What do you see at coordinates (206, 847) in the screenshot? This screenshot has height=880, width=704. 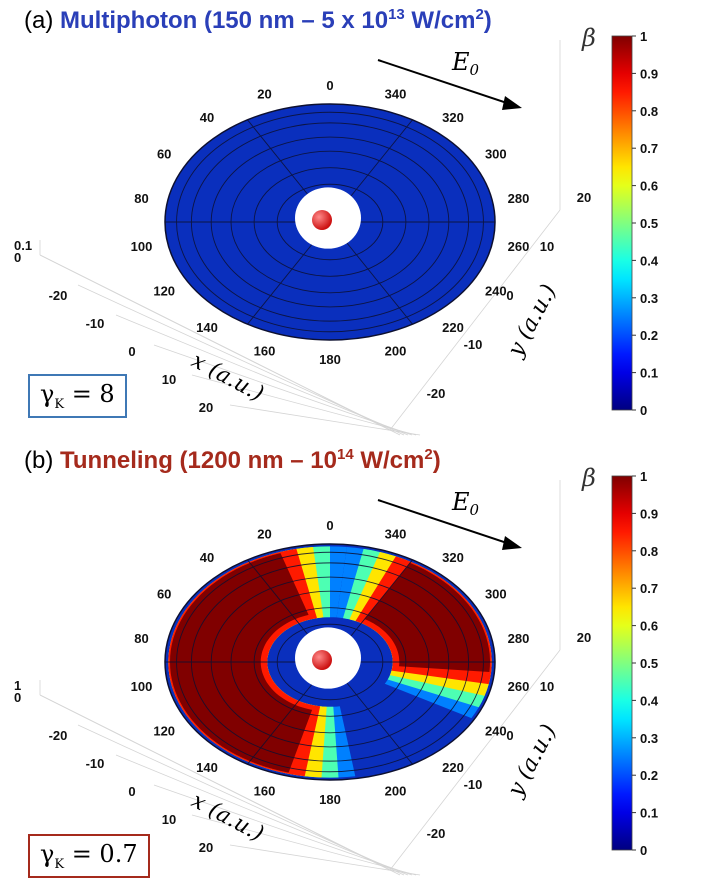 I see `panel-b-x-tick: 20` at bounding box center [206, 847].